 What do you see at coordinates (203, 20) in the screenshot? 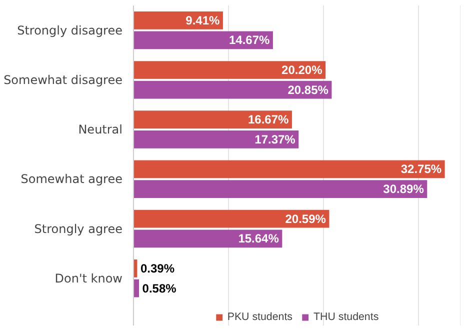
I see `data-label: 9.41%` at bounding box center [203, 20].